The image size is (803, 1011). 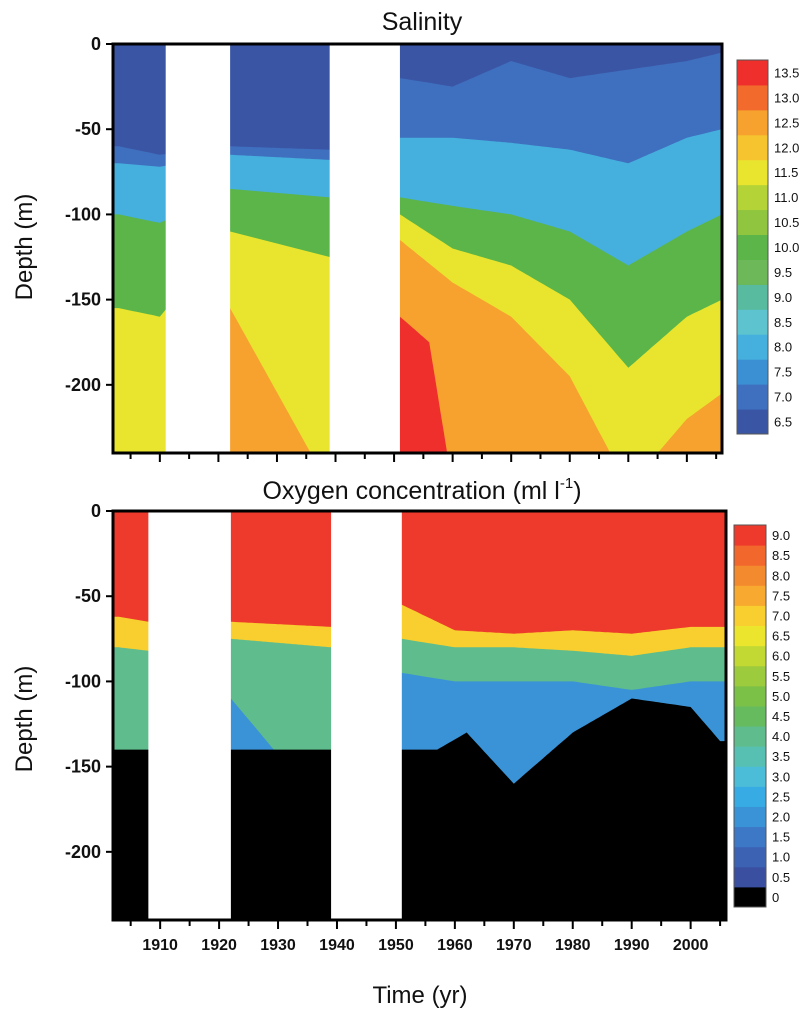 What do you see at coordinates (783, 347) in the screenshot?
I see `colorbar-label: 8.0` at bounding box center [783, 347].